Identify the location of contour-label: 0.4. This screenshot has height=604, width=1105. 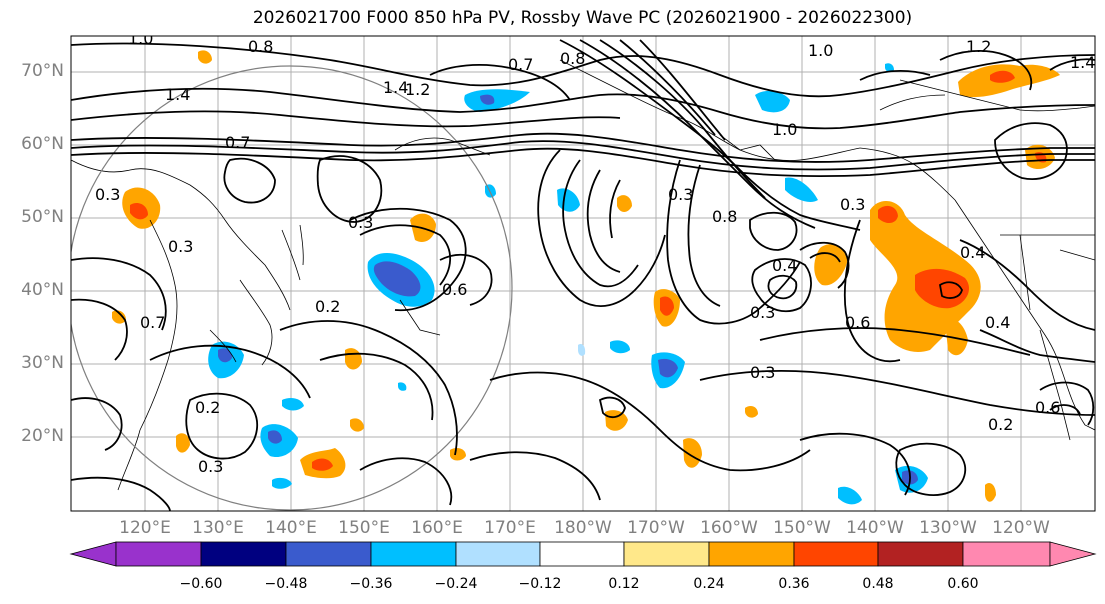
(997, 322).